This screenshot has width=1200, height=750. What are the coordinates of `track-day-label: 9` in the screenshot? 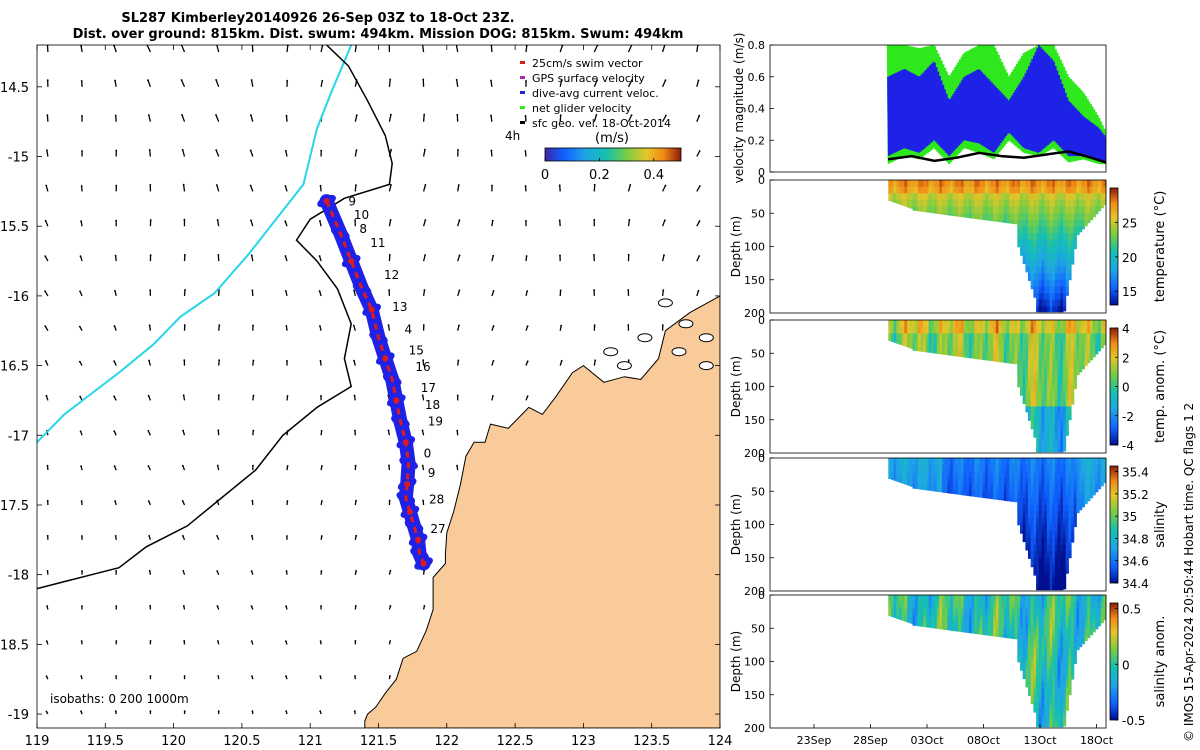 It's located at (352, 201).